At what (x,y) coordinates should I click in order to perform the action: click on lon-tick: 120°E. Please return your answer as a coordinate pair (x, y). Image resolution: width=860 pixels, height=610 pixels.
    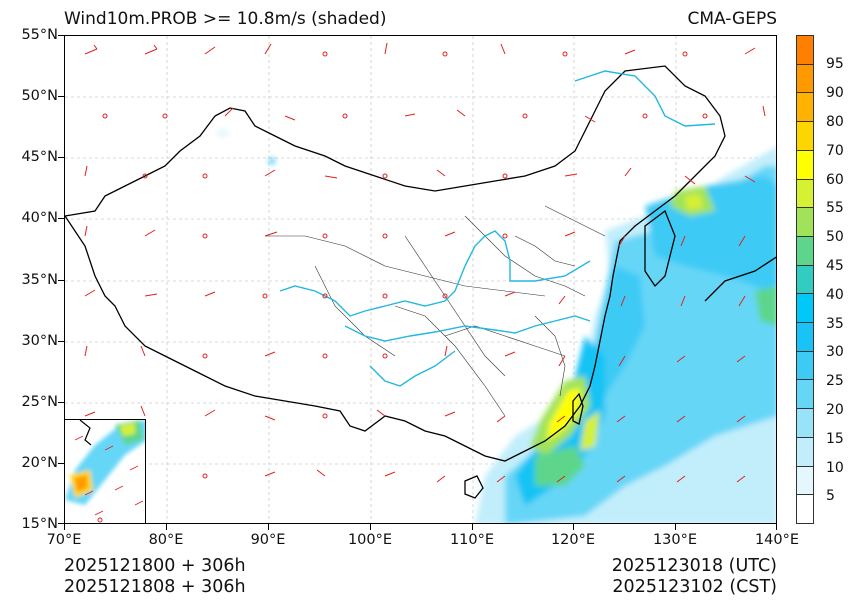
    Looking at the image, I should click on (573, 540).